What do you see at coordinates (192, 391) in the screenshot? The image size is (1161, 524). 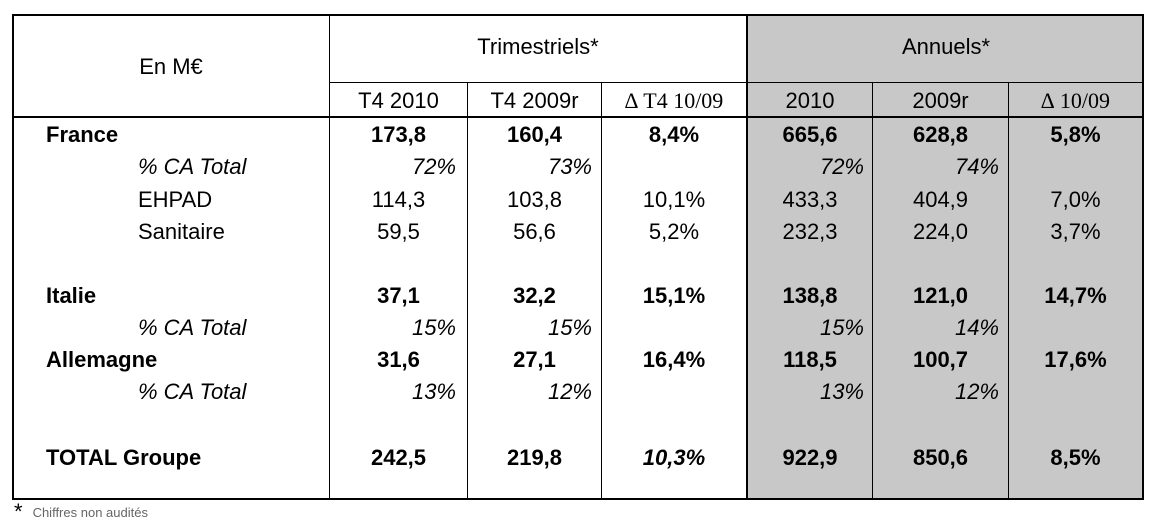 I see `row-label-allemagne-pct: % CA Total` at bounding box center [192, 391].